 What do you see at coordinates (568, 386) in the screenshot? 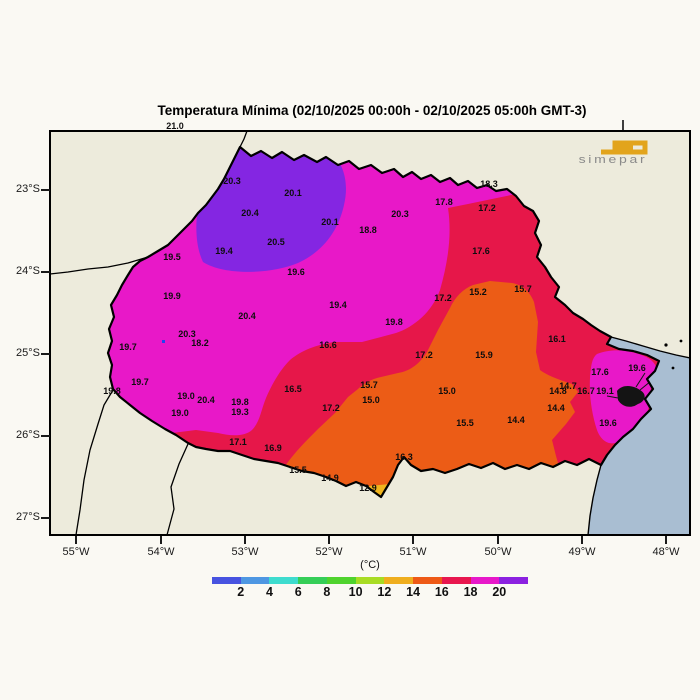
I see `station-temperature-label: 14.7` at bounding box center [568, 386].